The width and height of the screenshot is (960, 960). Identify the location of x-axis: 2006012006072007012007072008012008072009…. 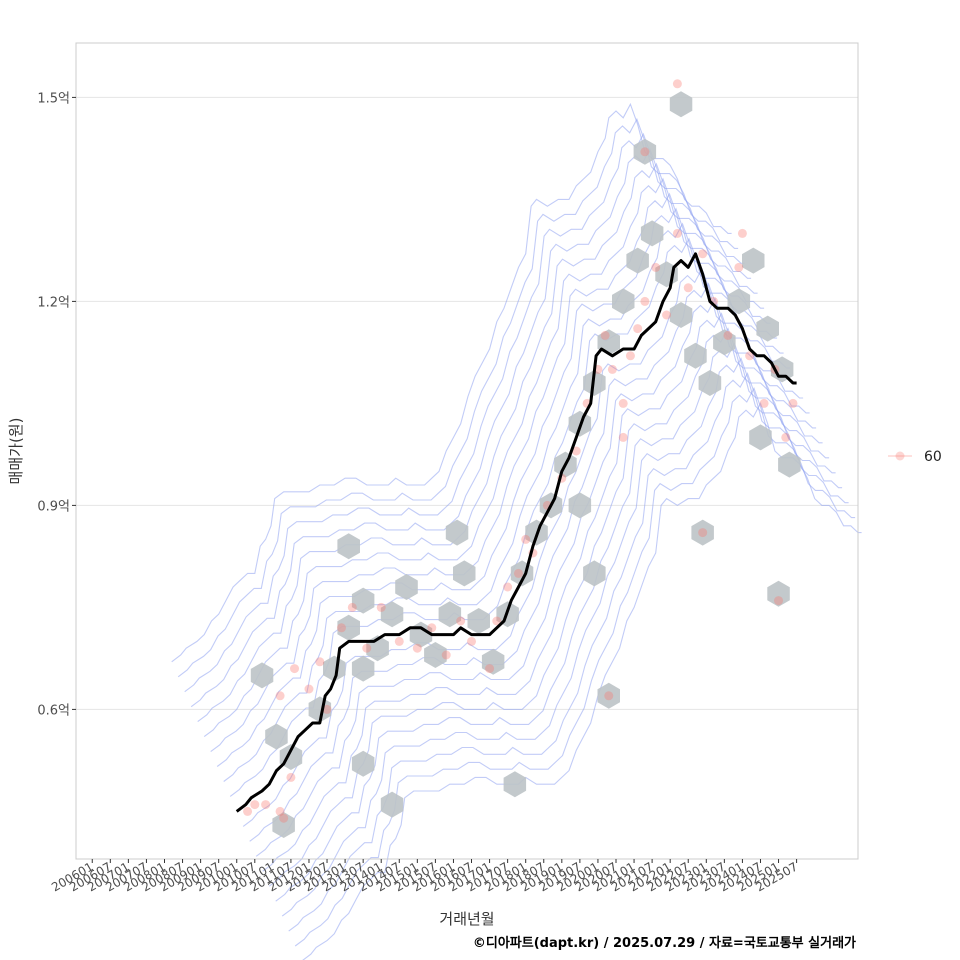
(424, 877).